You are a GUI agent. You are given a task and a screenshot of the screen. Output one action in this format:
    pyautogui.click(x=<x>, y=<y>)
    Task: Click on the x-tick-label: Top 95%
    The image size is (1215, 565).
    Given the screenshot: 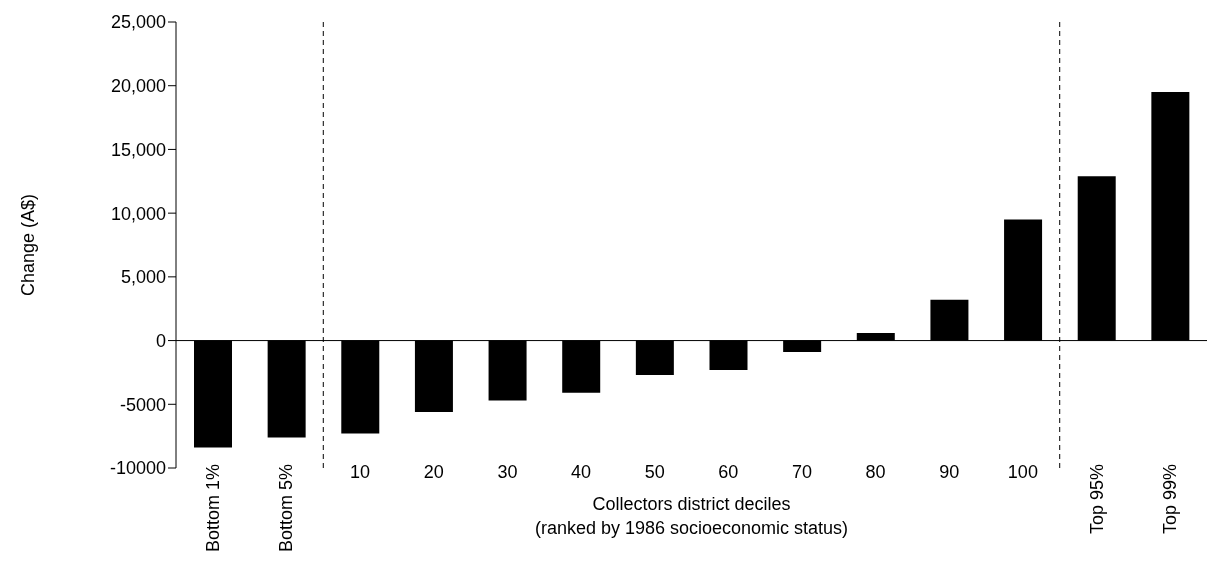 What is the action you would take?
    pyautogui.click(x=1096, y=499)
    